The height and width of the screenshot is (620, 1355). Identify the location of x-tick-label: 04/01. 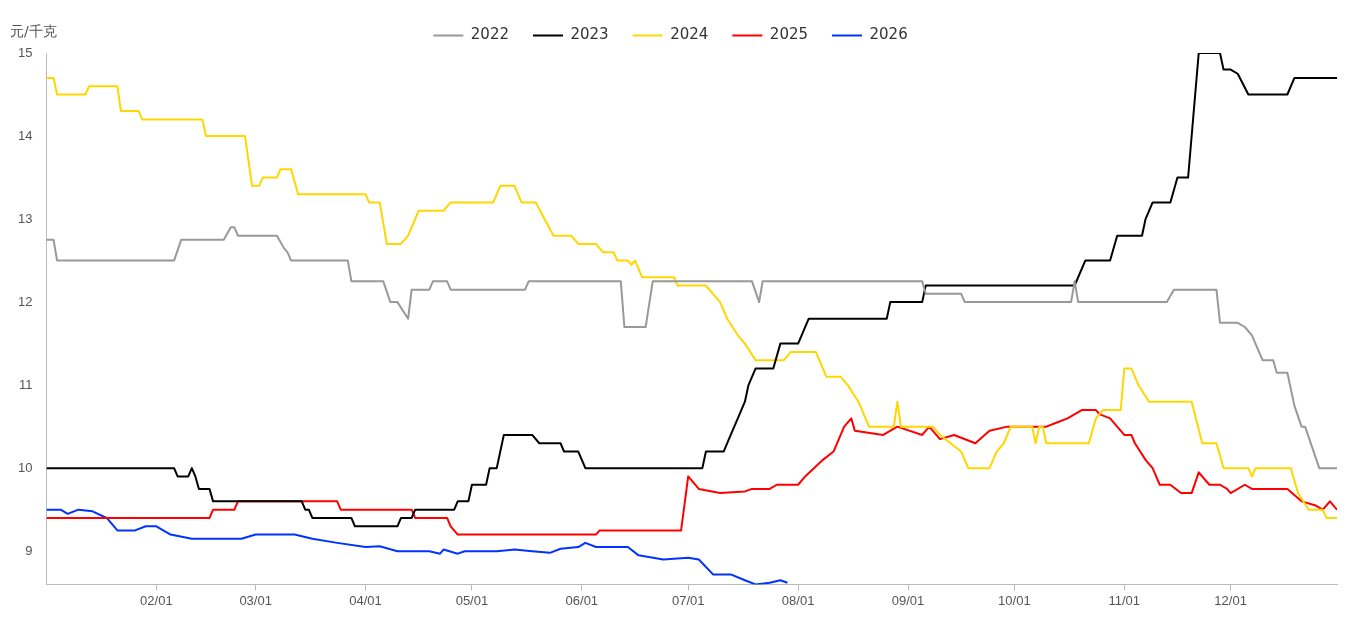
(365, 600).